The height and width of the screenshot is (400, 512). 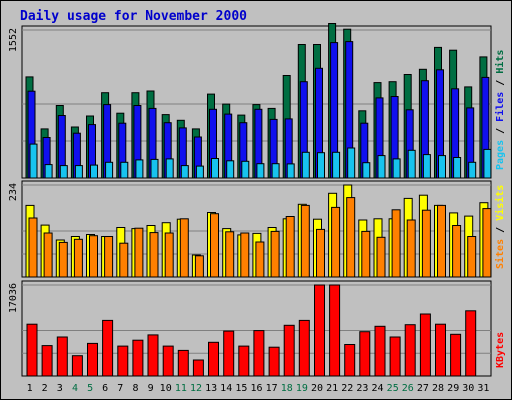 I want to click on day-label: 28, so click(x=438, y=388).